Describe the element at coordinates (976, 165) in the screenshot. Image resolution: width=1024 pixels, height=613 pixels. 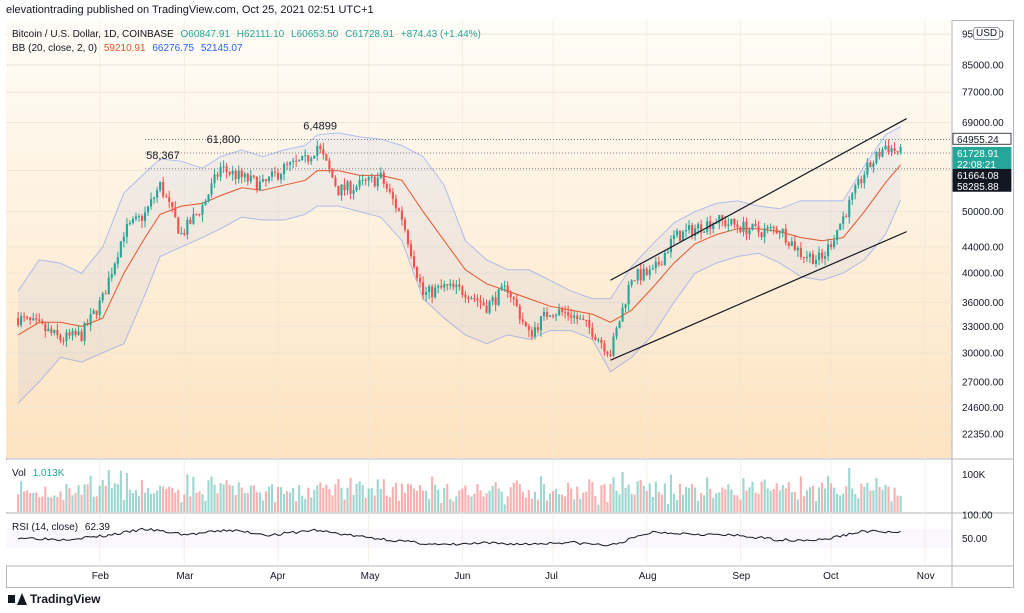
I see `price-tag-label: 22:08:21` at that location.